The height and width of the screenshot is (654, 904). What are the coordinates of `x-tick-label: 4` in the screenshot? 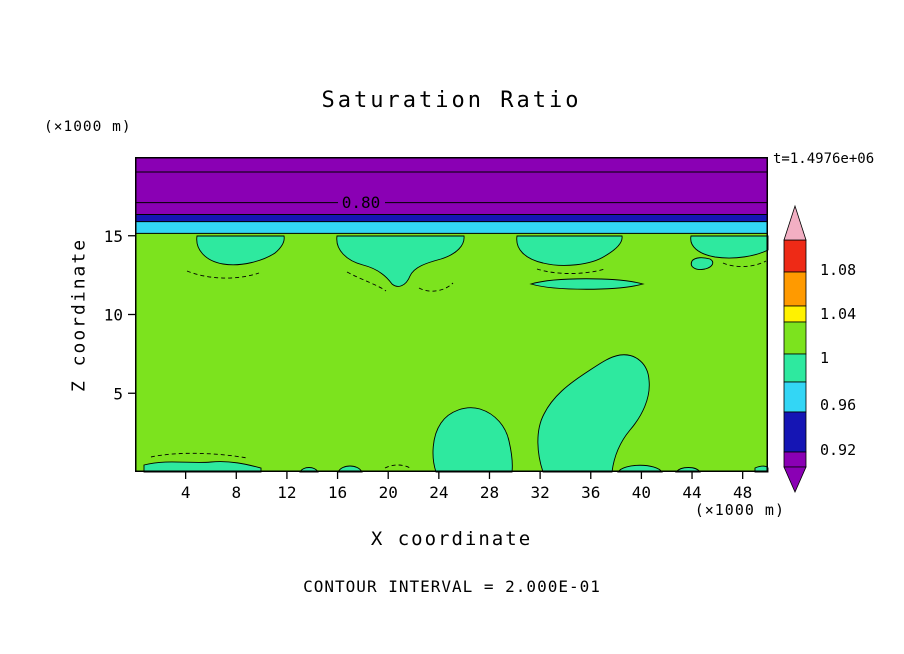 It's located at (186, 492).